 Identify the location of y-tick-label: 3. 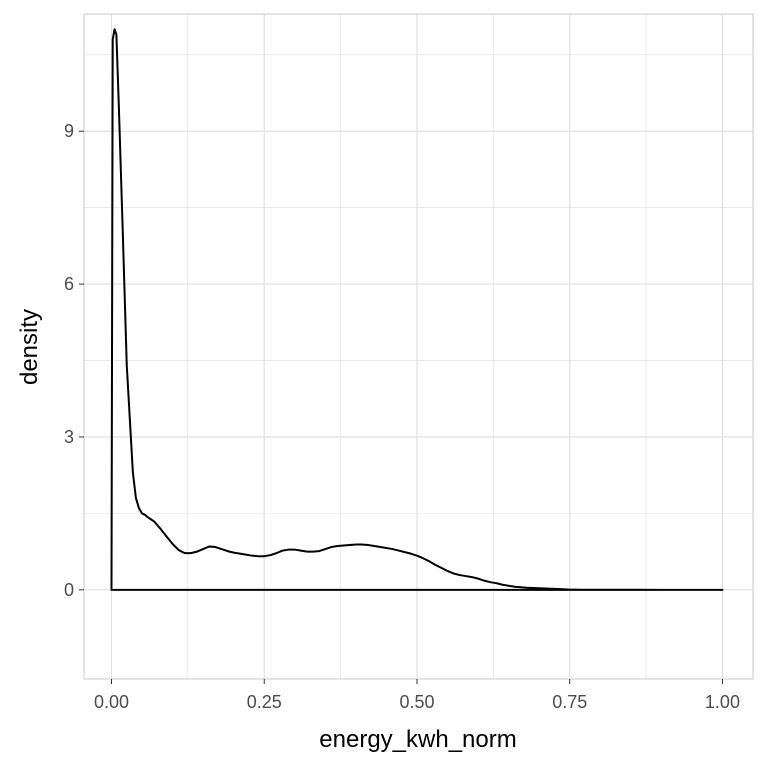
(69, 437).